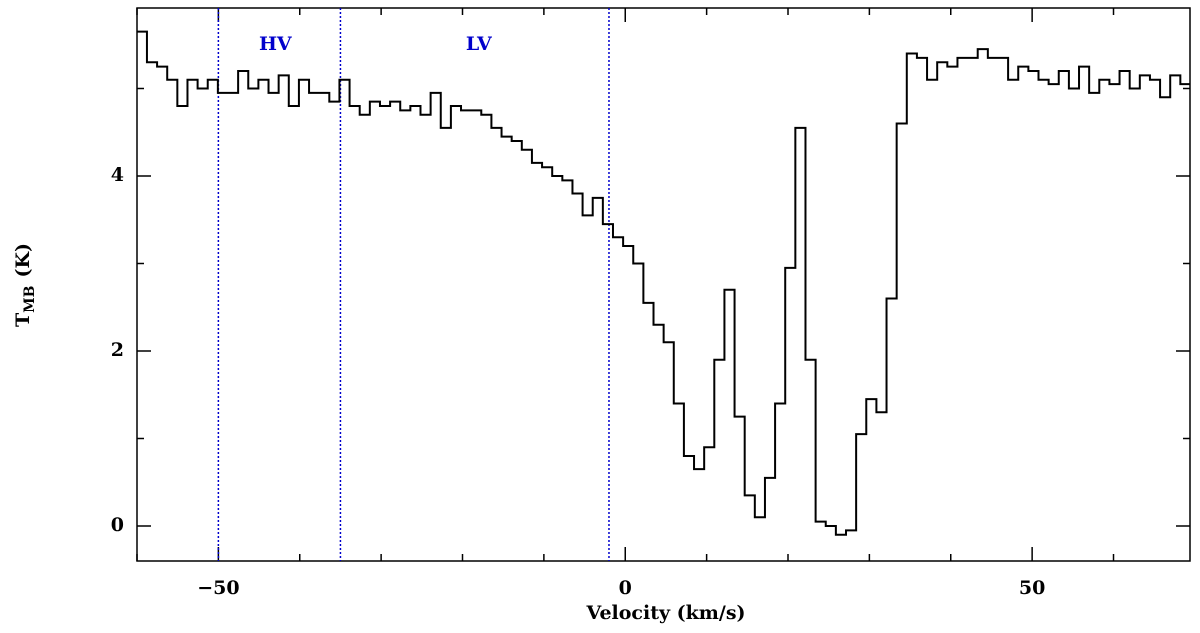  Describe the element at coordinates (625, 588) in the screenshot. I see `x-tick-label: 0` at that location.